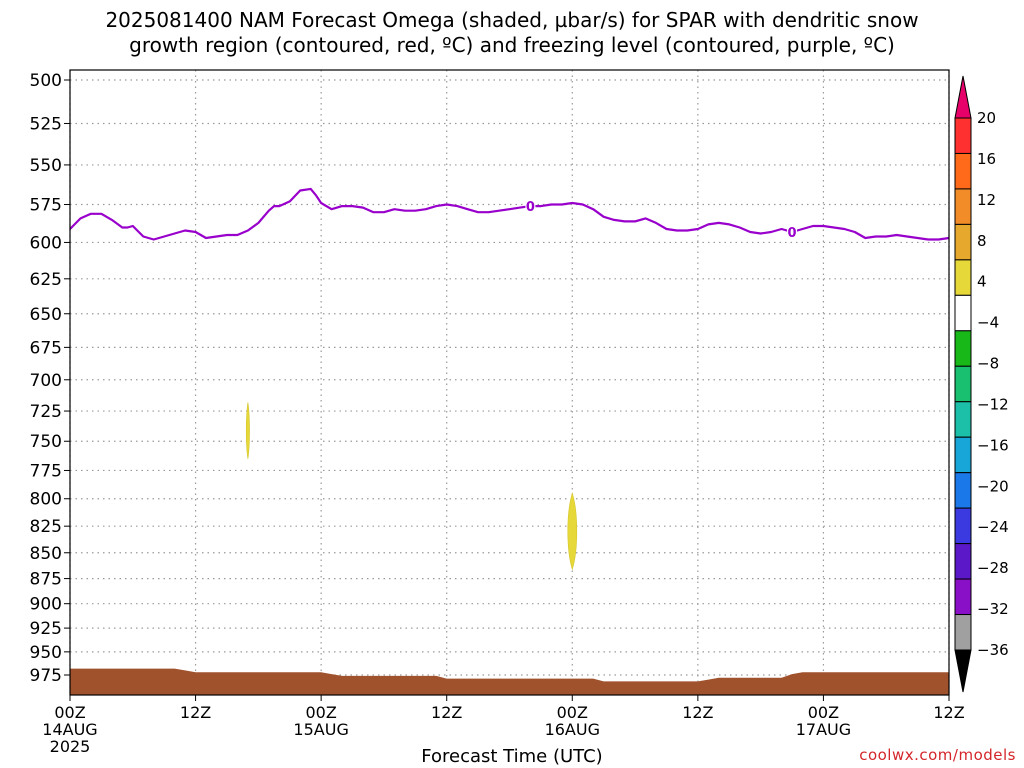  I want to click on colorbar-top-arrow, so click(963, 97).